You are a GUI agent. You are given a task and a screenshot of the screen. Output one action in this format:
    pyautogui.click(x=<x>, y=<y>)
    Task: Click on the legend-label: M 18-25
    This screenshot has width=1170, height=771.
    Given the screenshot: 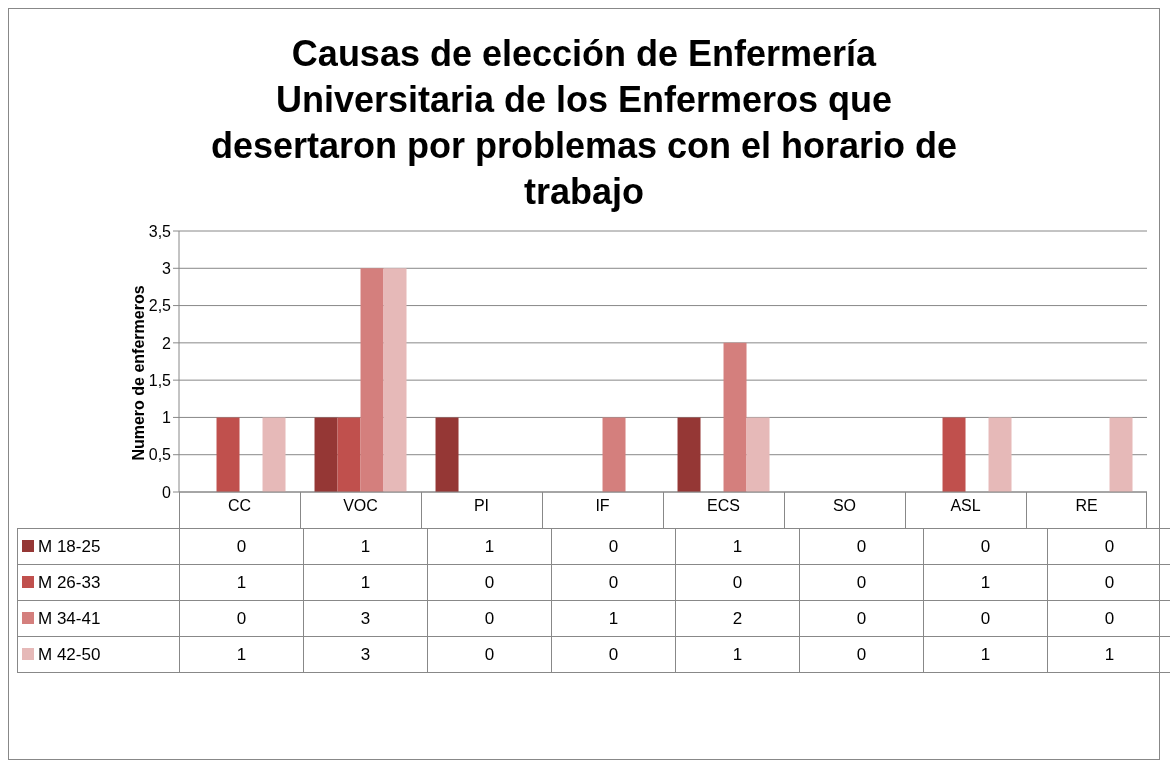 What is the action you would take?
    pyautogui.click(x=98, y=546)
    